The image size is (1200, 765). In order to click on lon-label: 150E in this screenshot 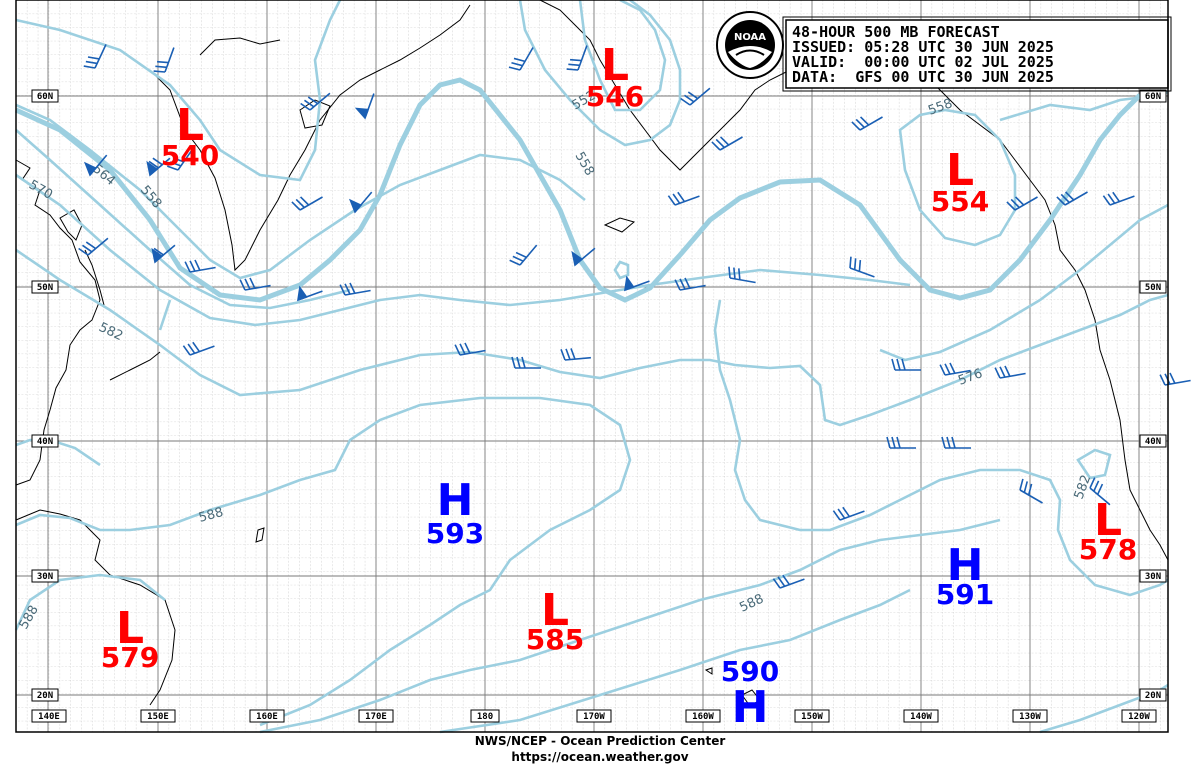, I will do `click(158, 717)`.